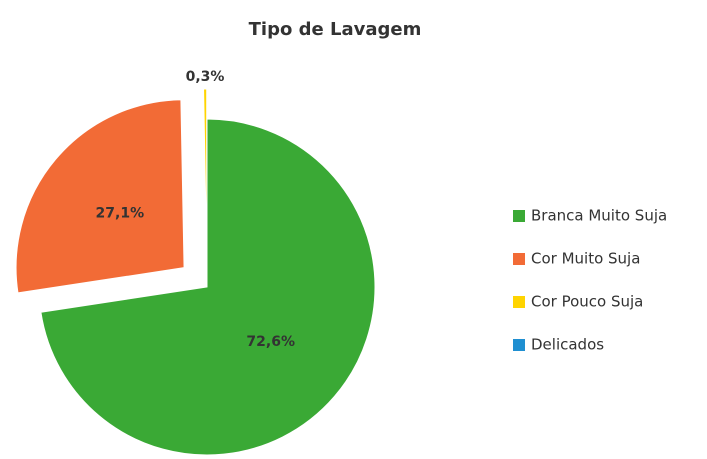 This screenshot has width=707, height=459. Describe the element at coordinates (335, 29) in the screenshot. I see `chart-title: Tipo de Lavagem` at that location.